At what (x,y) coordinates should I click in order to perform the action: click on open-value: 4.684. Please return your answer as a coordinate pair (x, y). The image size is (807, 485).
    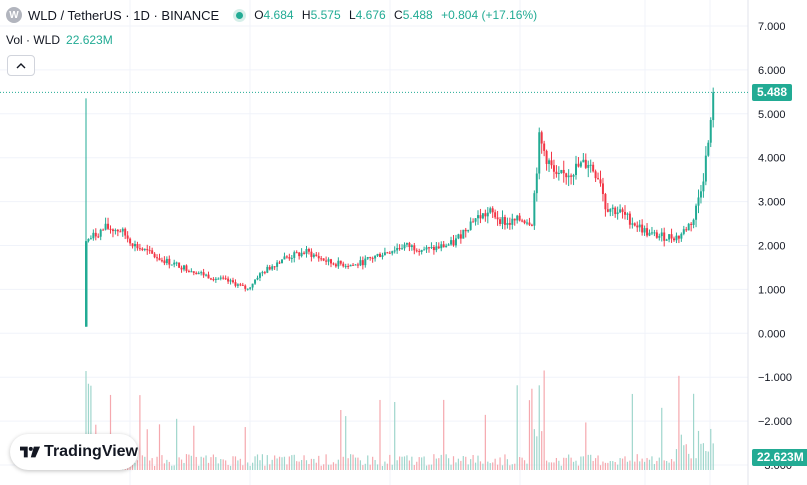
    Looking at the image, I should click on (278, 15).